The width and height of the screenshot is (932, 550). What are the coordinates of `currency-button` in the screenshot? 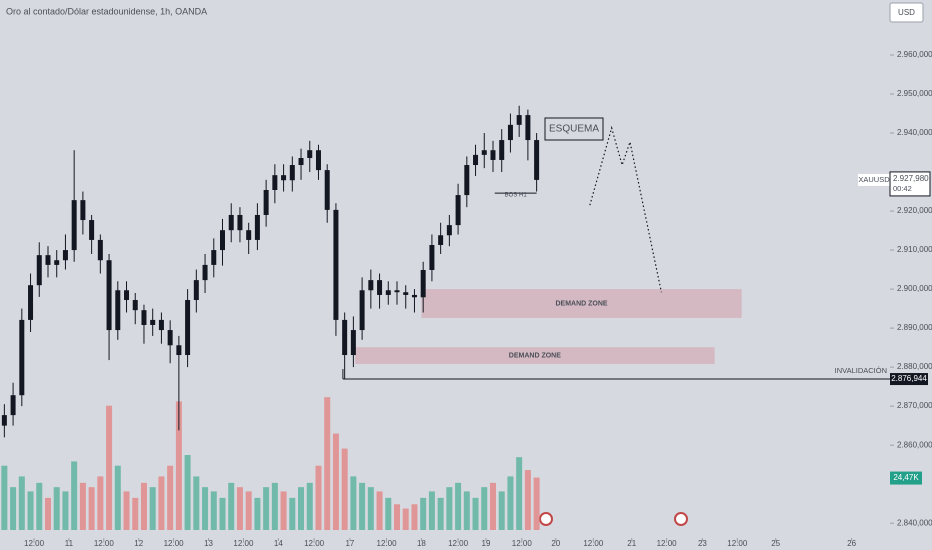 It's located at (906, 12).